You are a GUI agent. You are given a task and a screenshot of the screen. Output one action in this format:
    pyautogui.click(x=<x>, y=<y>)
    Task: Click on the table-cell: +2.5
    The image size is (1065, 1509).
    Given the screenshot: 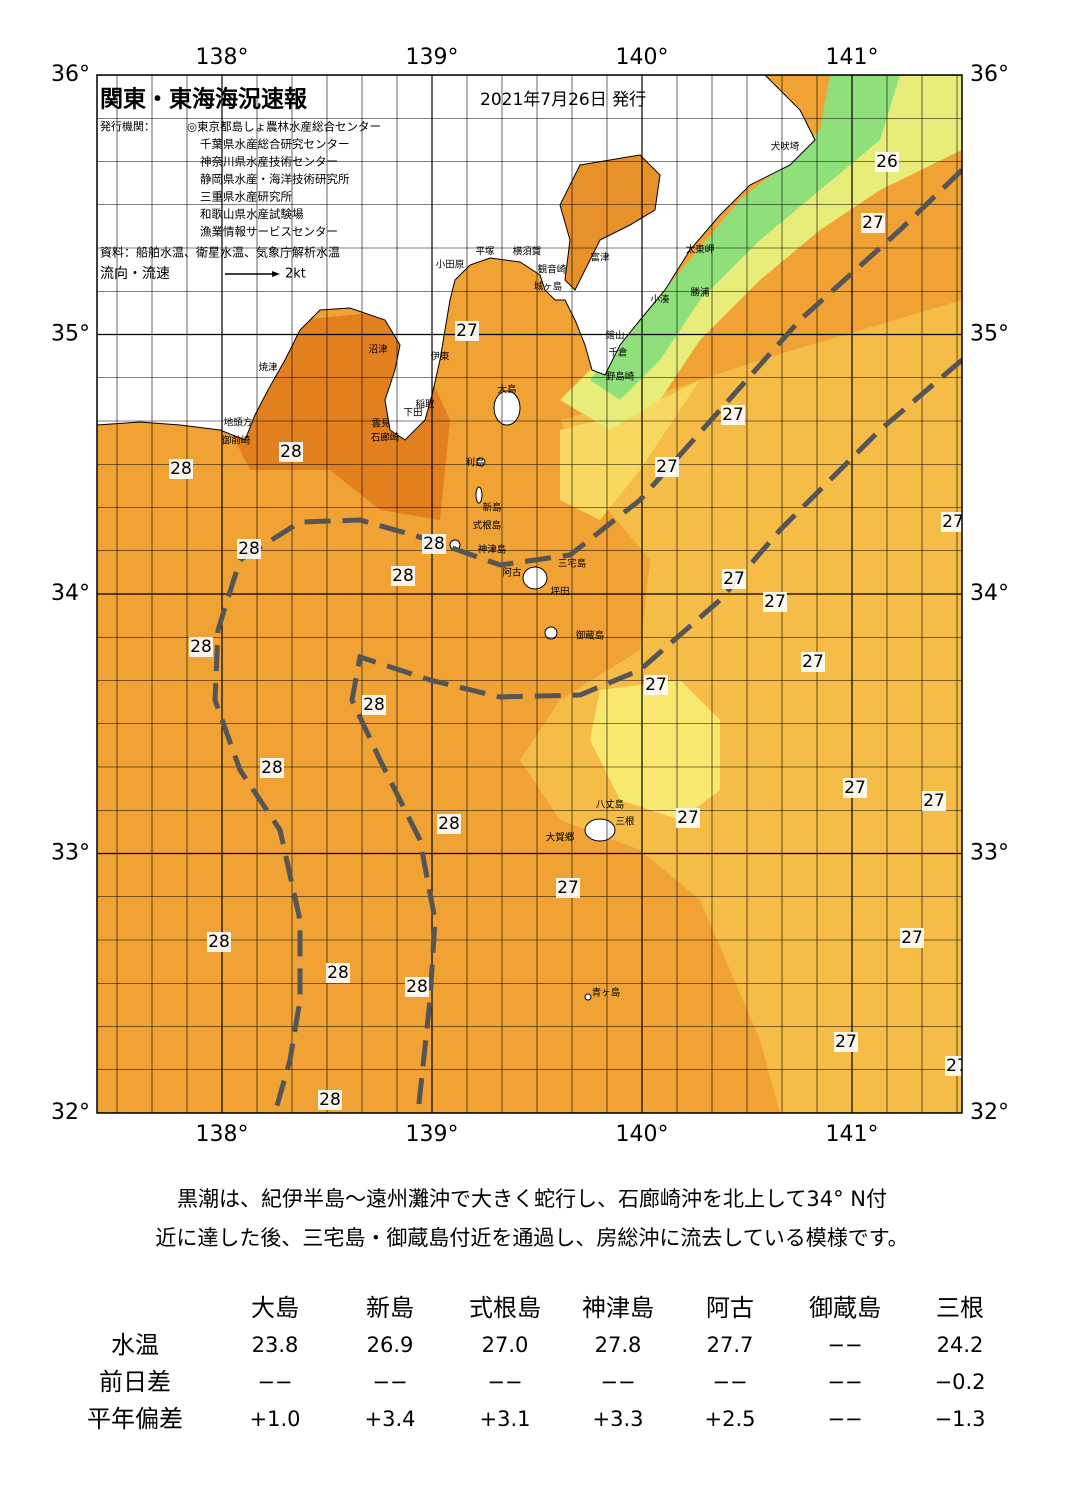 What is the action you would take?
    pyautogui.click(x=730, y=1419)
    